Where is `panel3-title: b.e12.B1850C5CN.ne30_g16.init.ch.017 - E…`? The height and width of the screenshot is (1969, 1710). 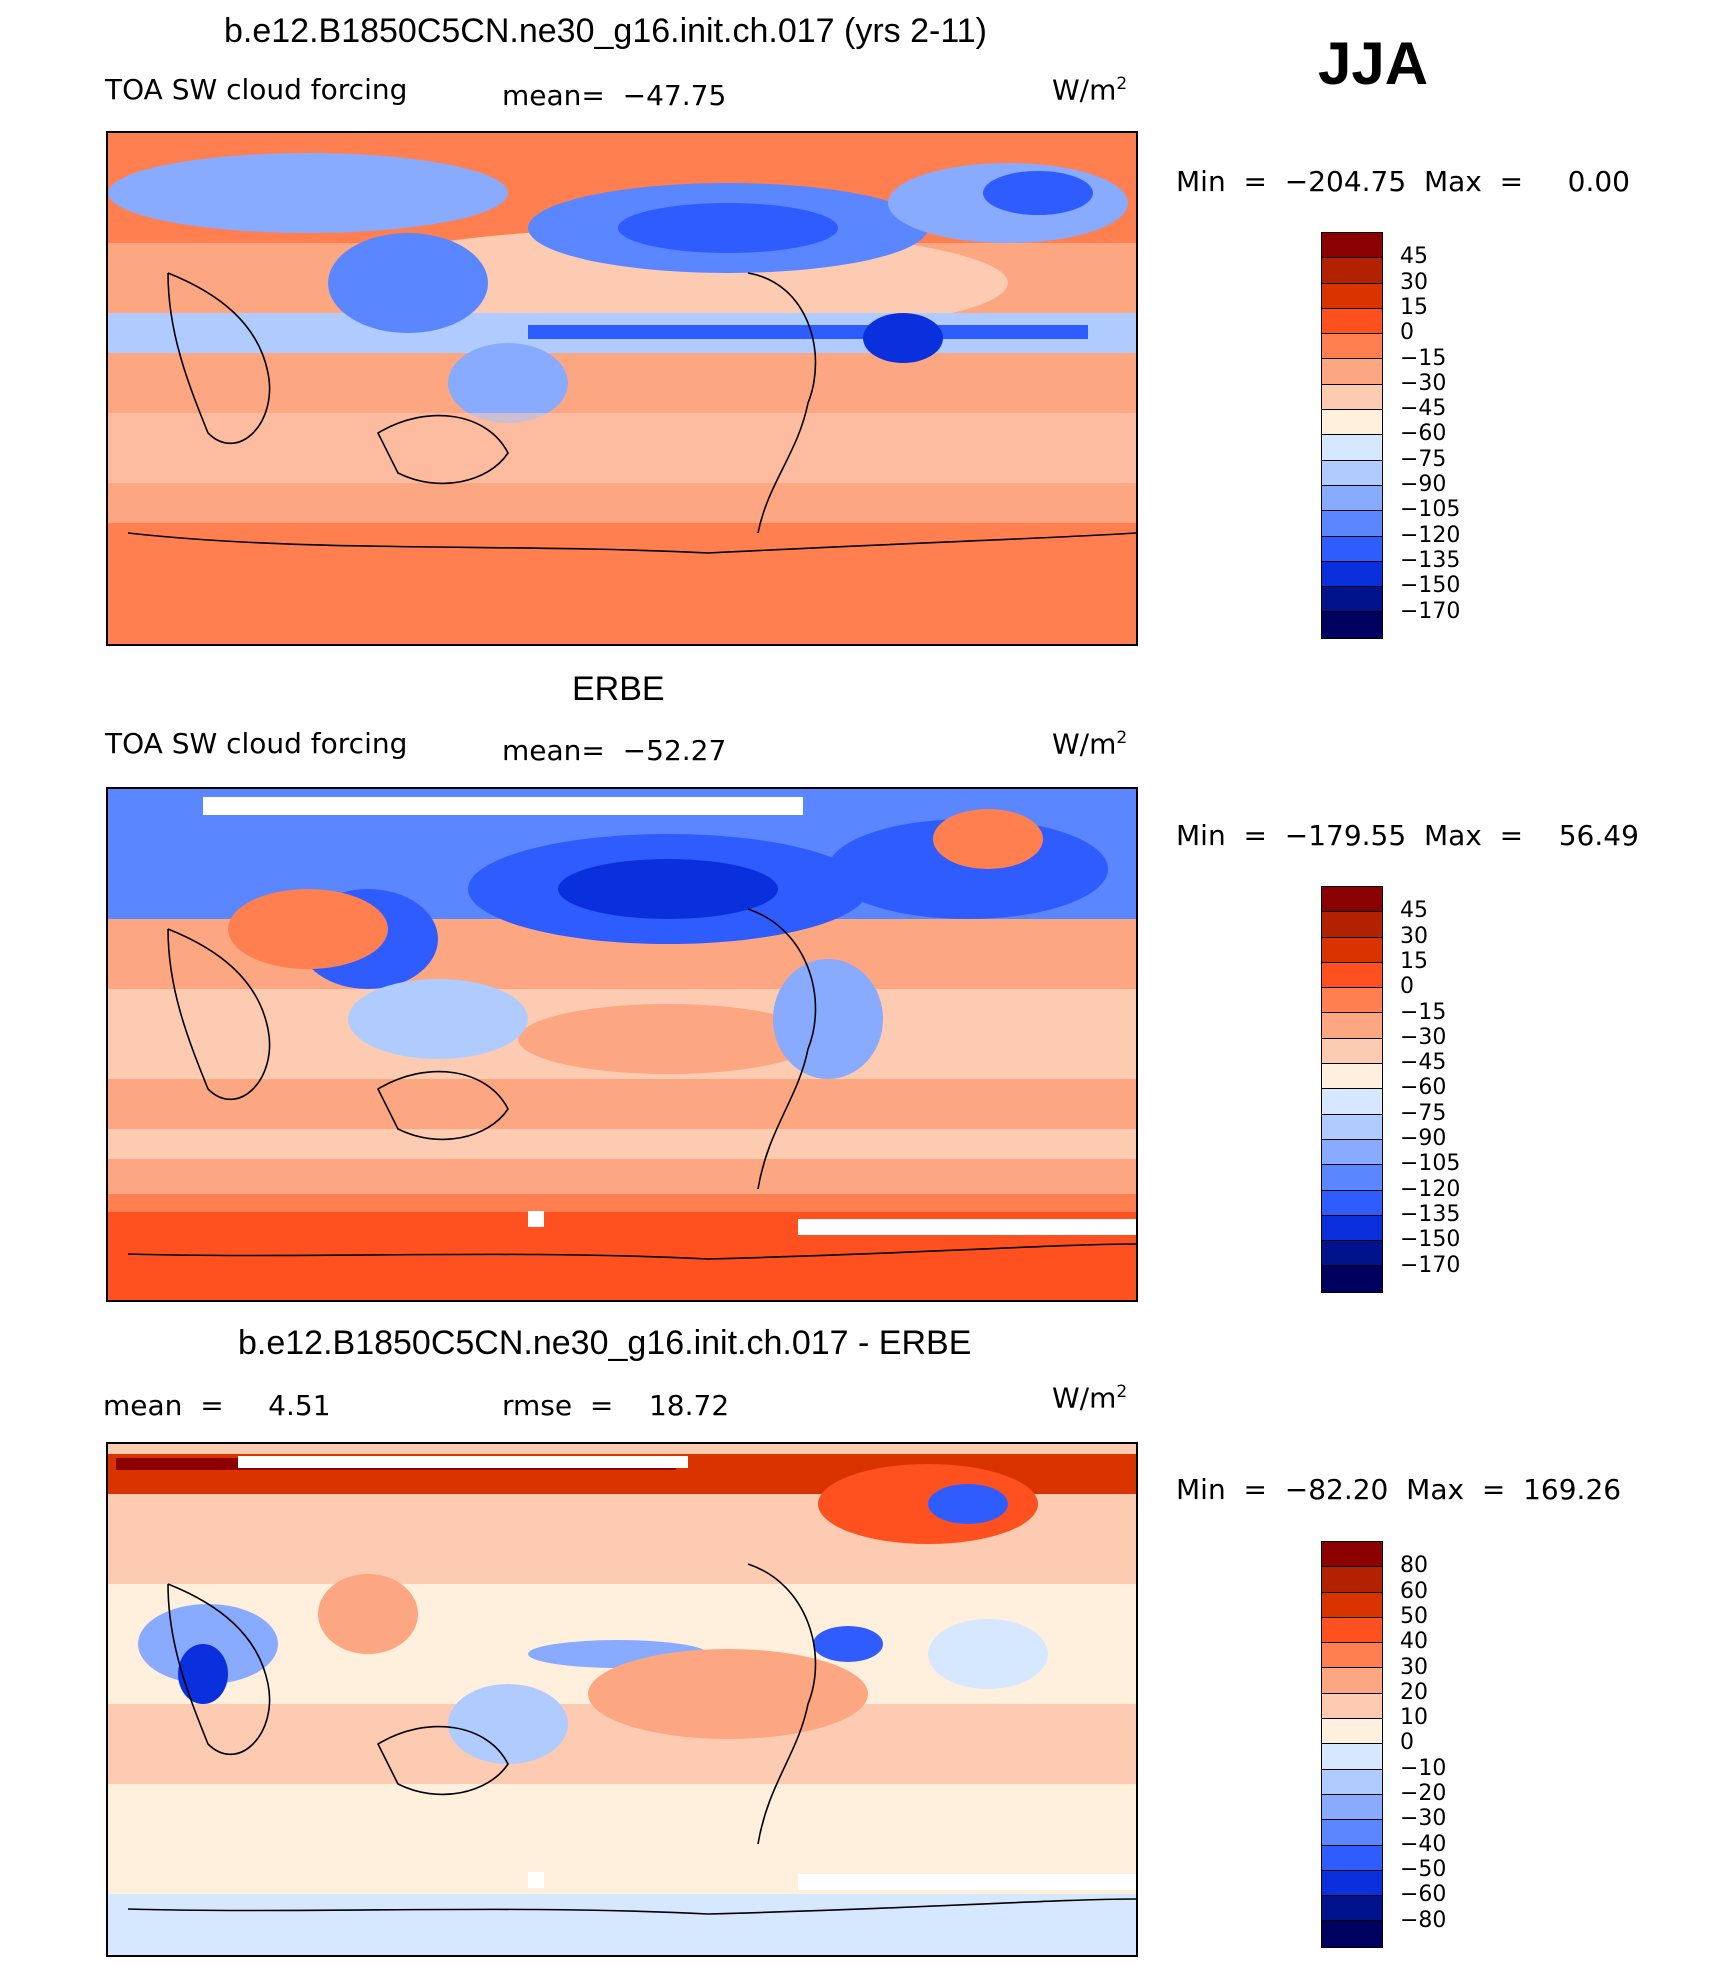 panel3-title: b.e12.B1850C5CN.ne30_g16.init.ch.017 - E… is located at coordinates (605, 1343).